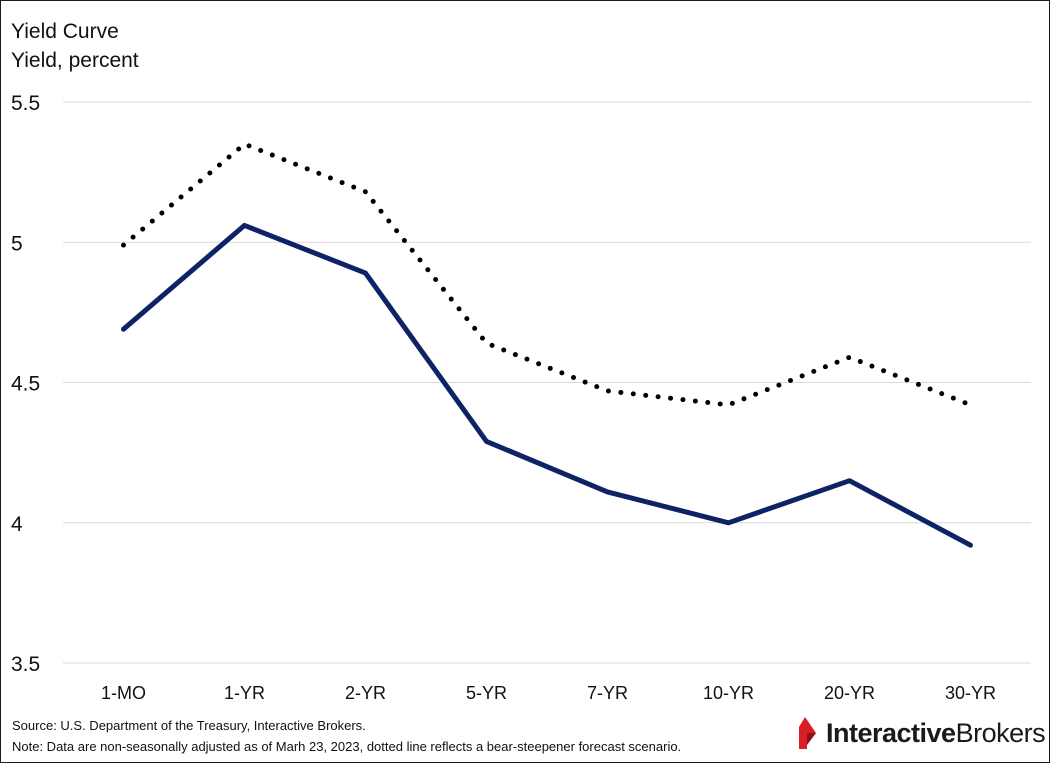 This screenshot has height=763, width=1050. What do you see at coordinates (849, 693) in the screenshot?
I see `x-tick-label: 20-YR` at bounding box center [849, 693].